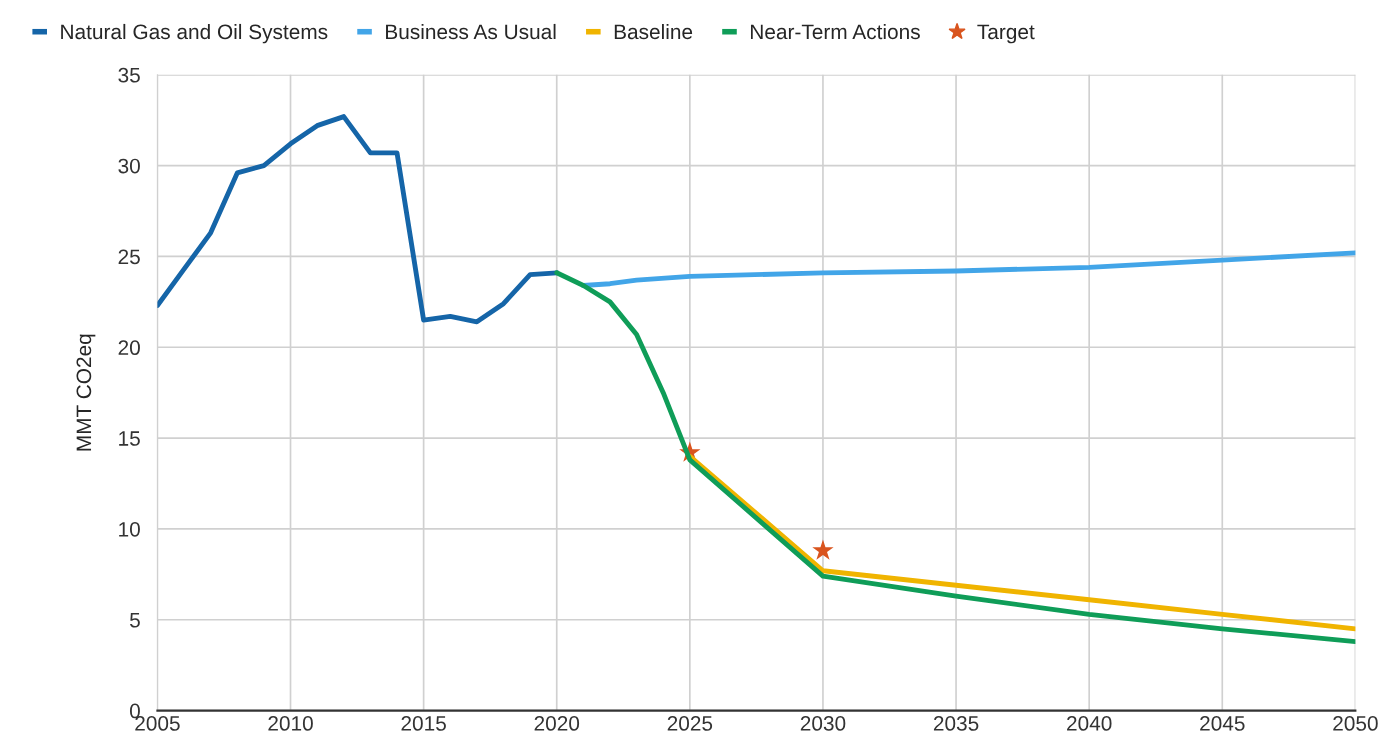 This screenshot has width=1393, height=748. Describe the element at coordinates (86, 392) in the screenshot. I see `y-axis-title: MMT CO2eq` at that location.